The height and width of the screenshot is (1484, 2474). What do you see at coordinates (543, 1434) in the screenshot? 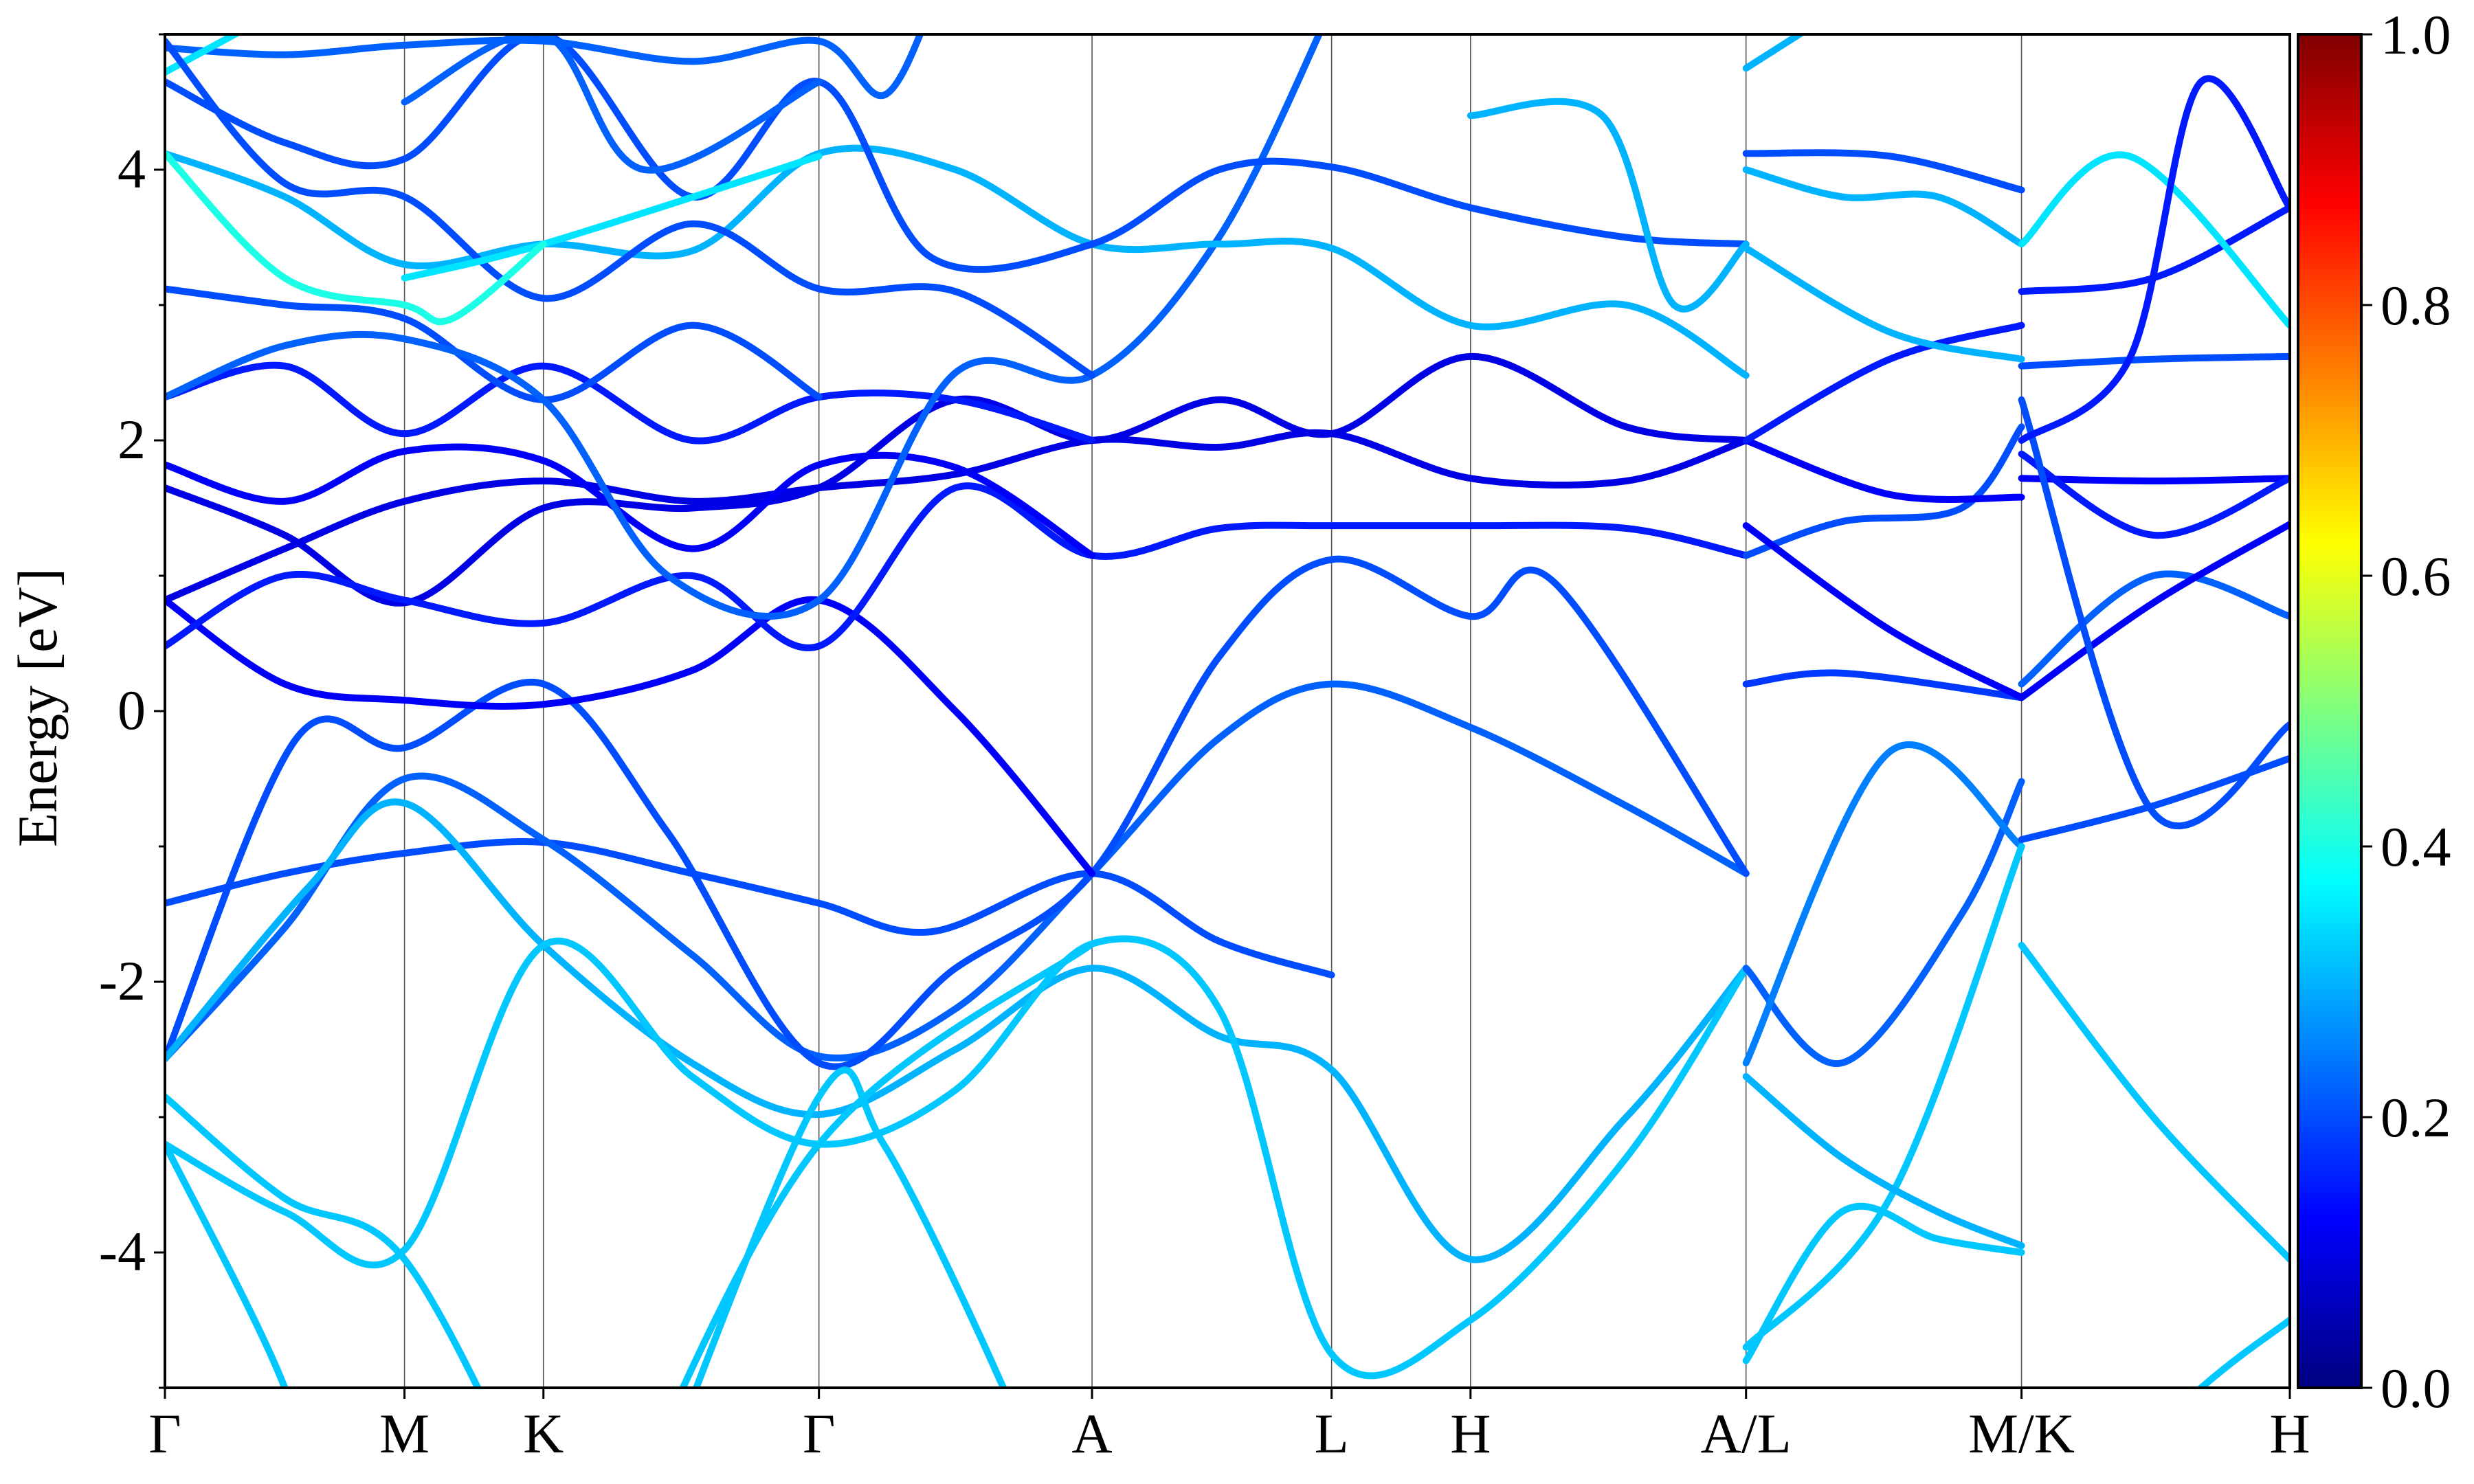
I see `x-tick-label: K` at bounding box center [543, 1434].